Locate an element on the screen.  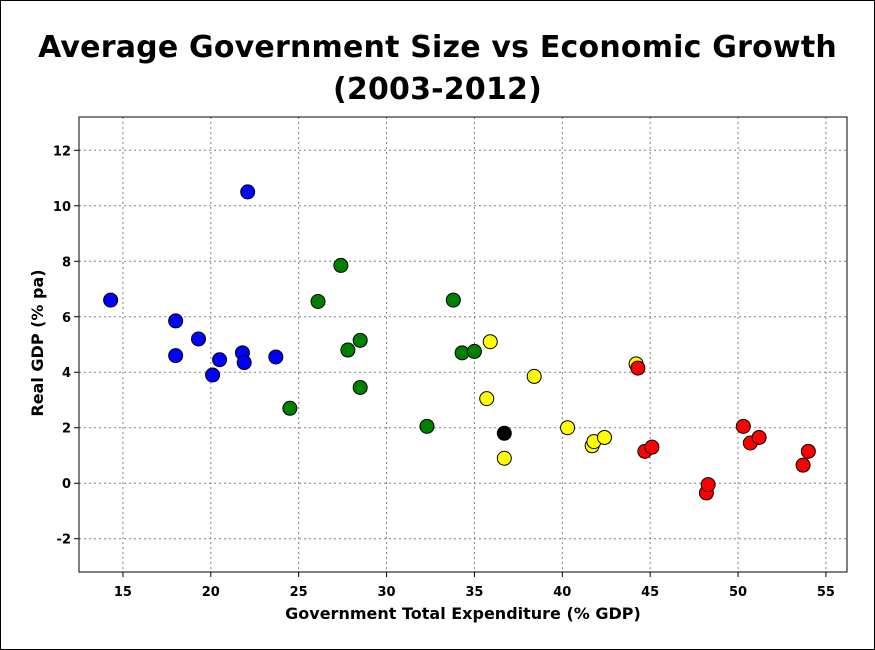
y-tick-label: -2 is located at coordinates (64, 540).